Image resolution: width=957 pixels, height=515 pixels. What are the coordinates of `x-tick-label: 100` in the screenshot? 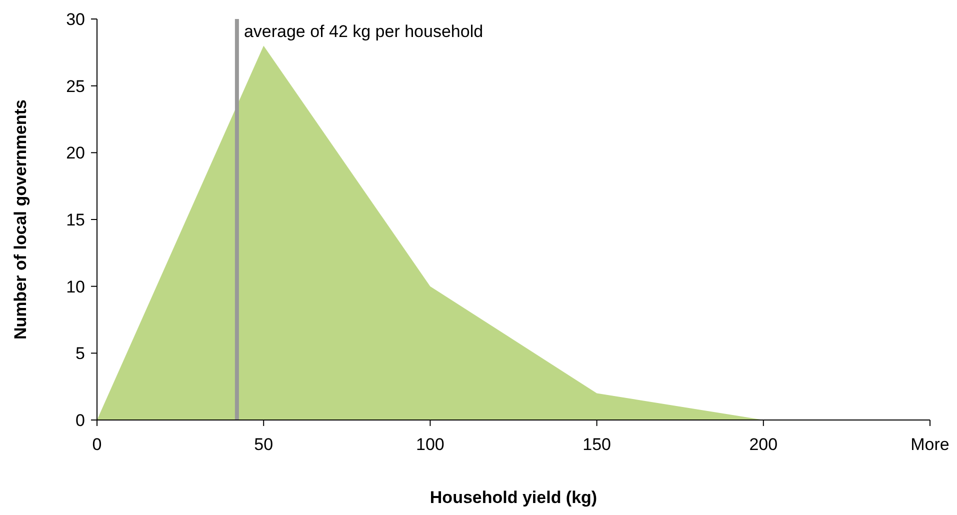 It's located at (430, 444).